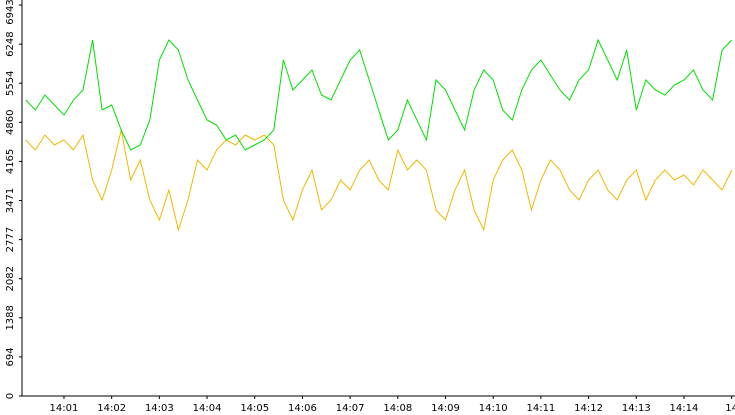 The width and height of the screenshot is (735, 415). Describe the element at coordinates (540, 408) in the screenshot. I see `x-tick-label: 14:11` at that location.